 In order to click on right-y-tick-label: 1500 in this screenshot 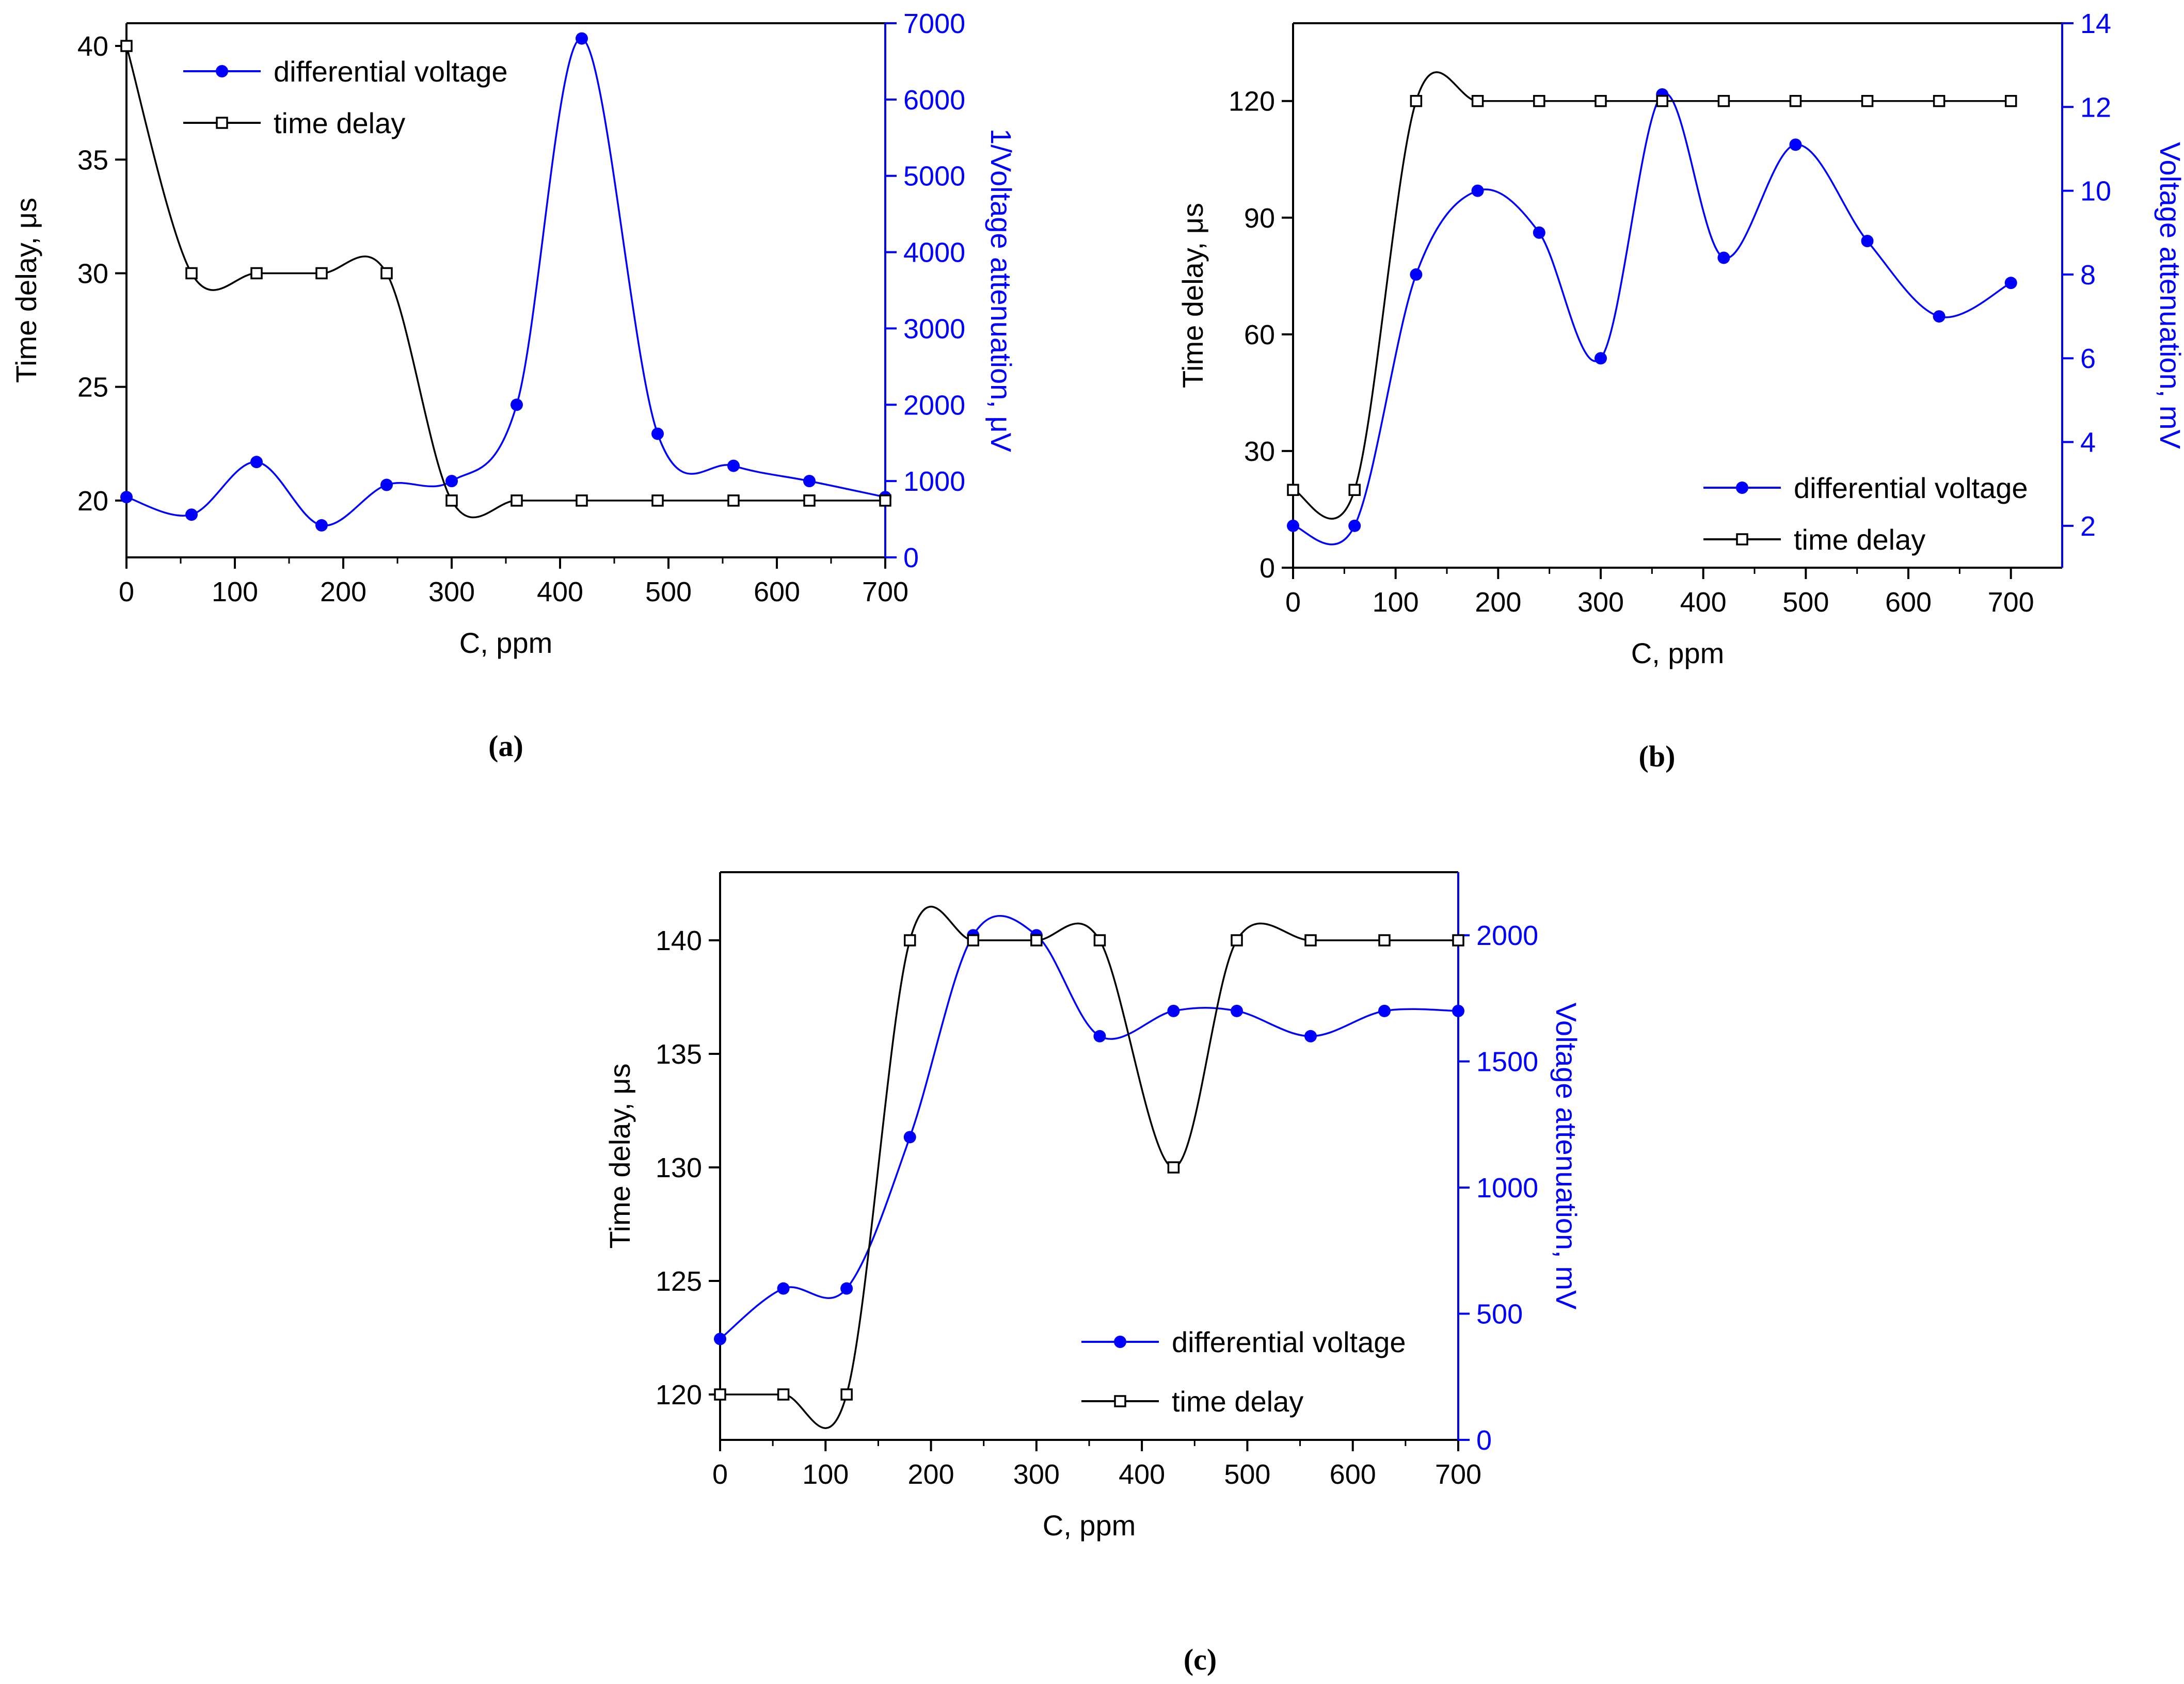, I will do `click(1507, 1062)`.